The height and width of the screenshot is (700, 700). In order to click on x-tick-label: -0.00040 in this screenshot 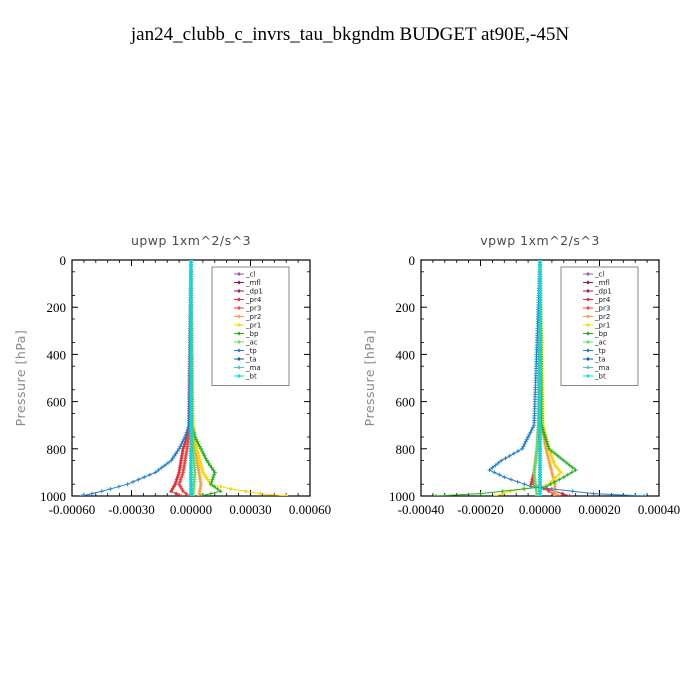, I will do `click(421, 509)`.